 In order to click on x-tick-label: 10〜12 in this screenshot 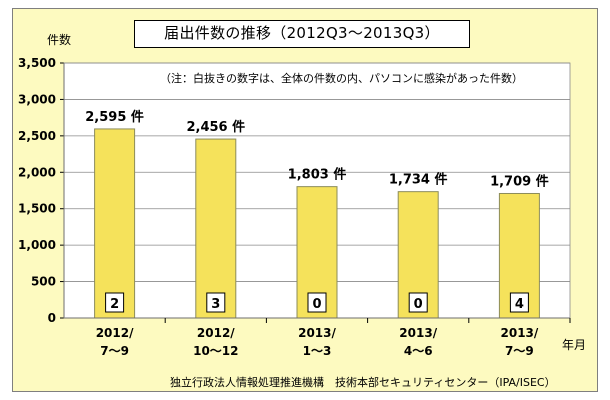, I will do `click(215, 351)`.